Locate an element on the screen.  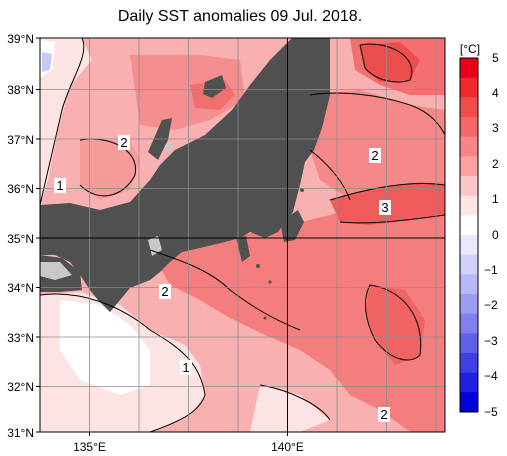
colorbar-tick-label: −1 is located at coordinates (491, 270).